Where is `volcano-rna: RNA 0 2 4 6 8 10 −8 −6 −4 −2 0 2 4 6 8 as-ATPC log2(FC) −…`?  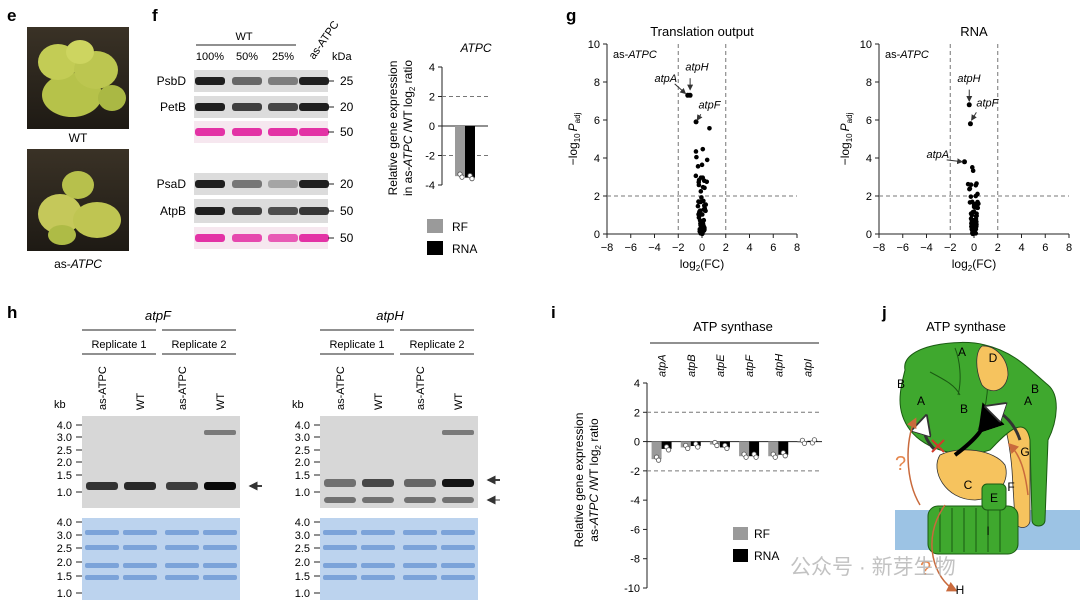
volcano-rna: RNA 0 2 4 6 8 10 −8 −6 −4 −2 0 2 4 6 8 as-ATPC log2(FC) −… is located at coordinates (955, 148).